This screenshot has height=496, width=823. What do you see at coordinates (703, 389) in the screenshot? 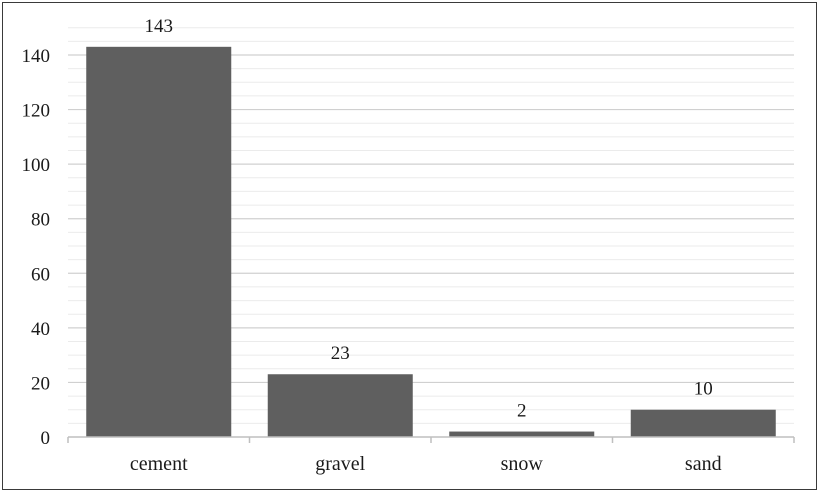
I see `data-label: 10` at bounding box center [703, 389].